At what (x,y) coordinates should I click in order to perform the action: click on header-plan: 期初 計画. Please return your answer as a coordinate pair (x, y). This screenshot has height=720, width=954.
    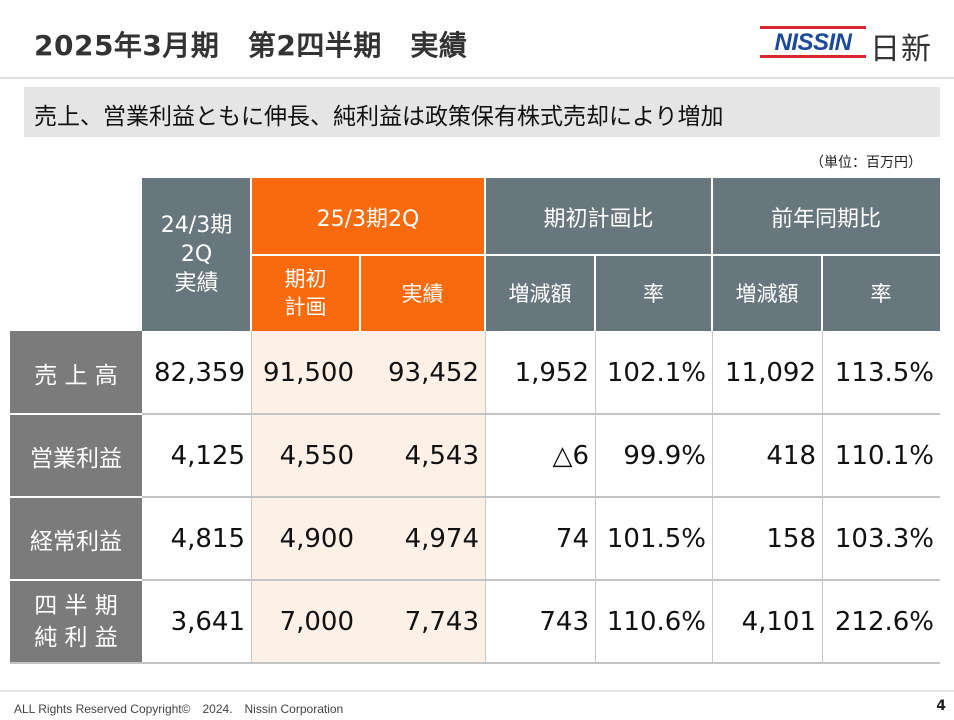
    Looking at the image, I should click on (305, 293).